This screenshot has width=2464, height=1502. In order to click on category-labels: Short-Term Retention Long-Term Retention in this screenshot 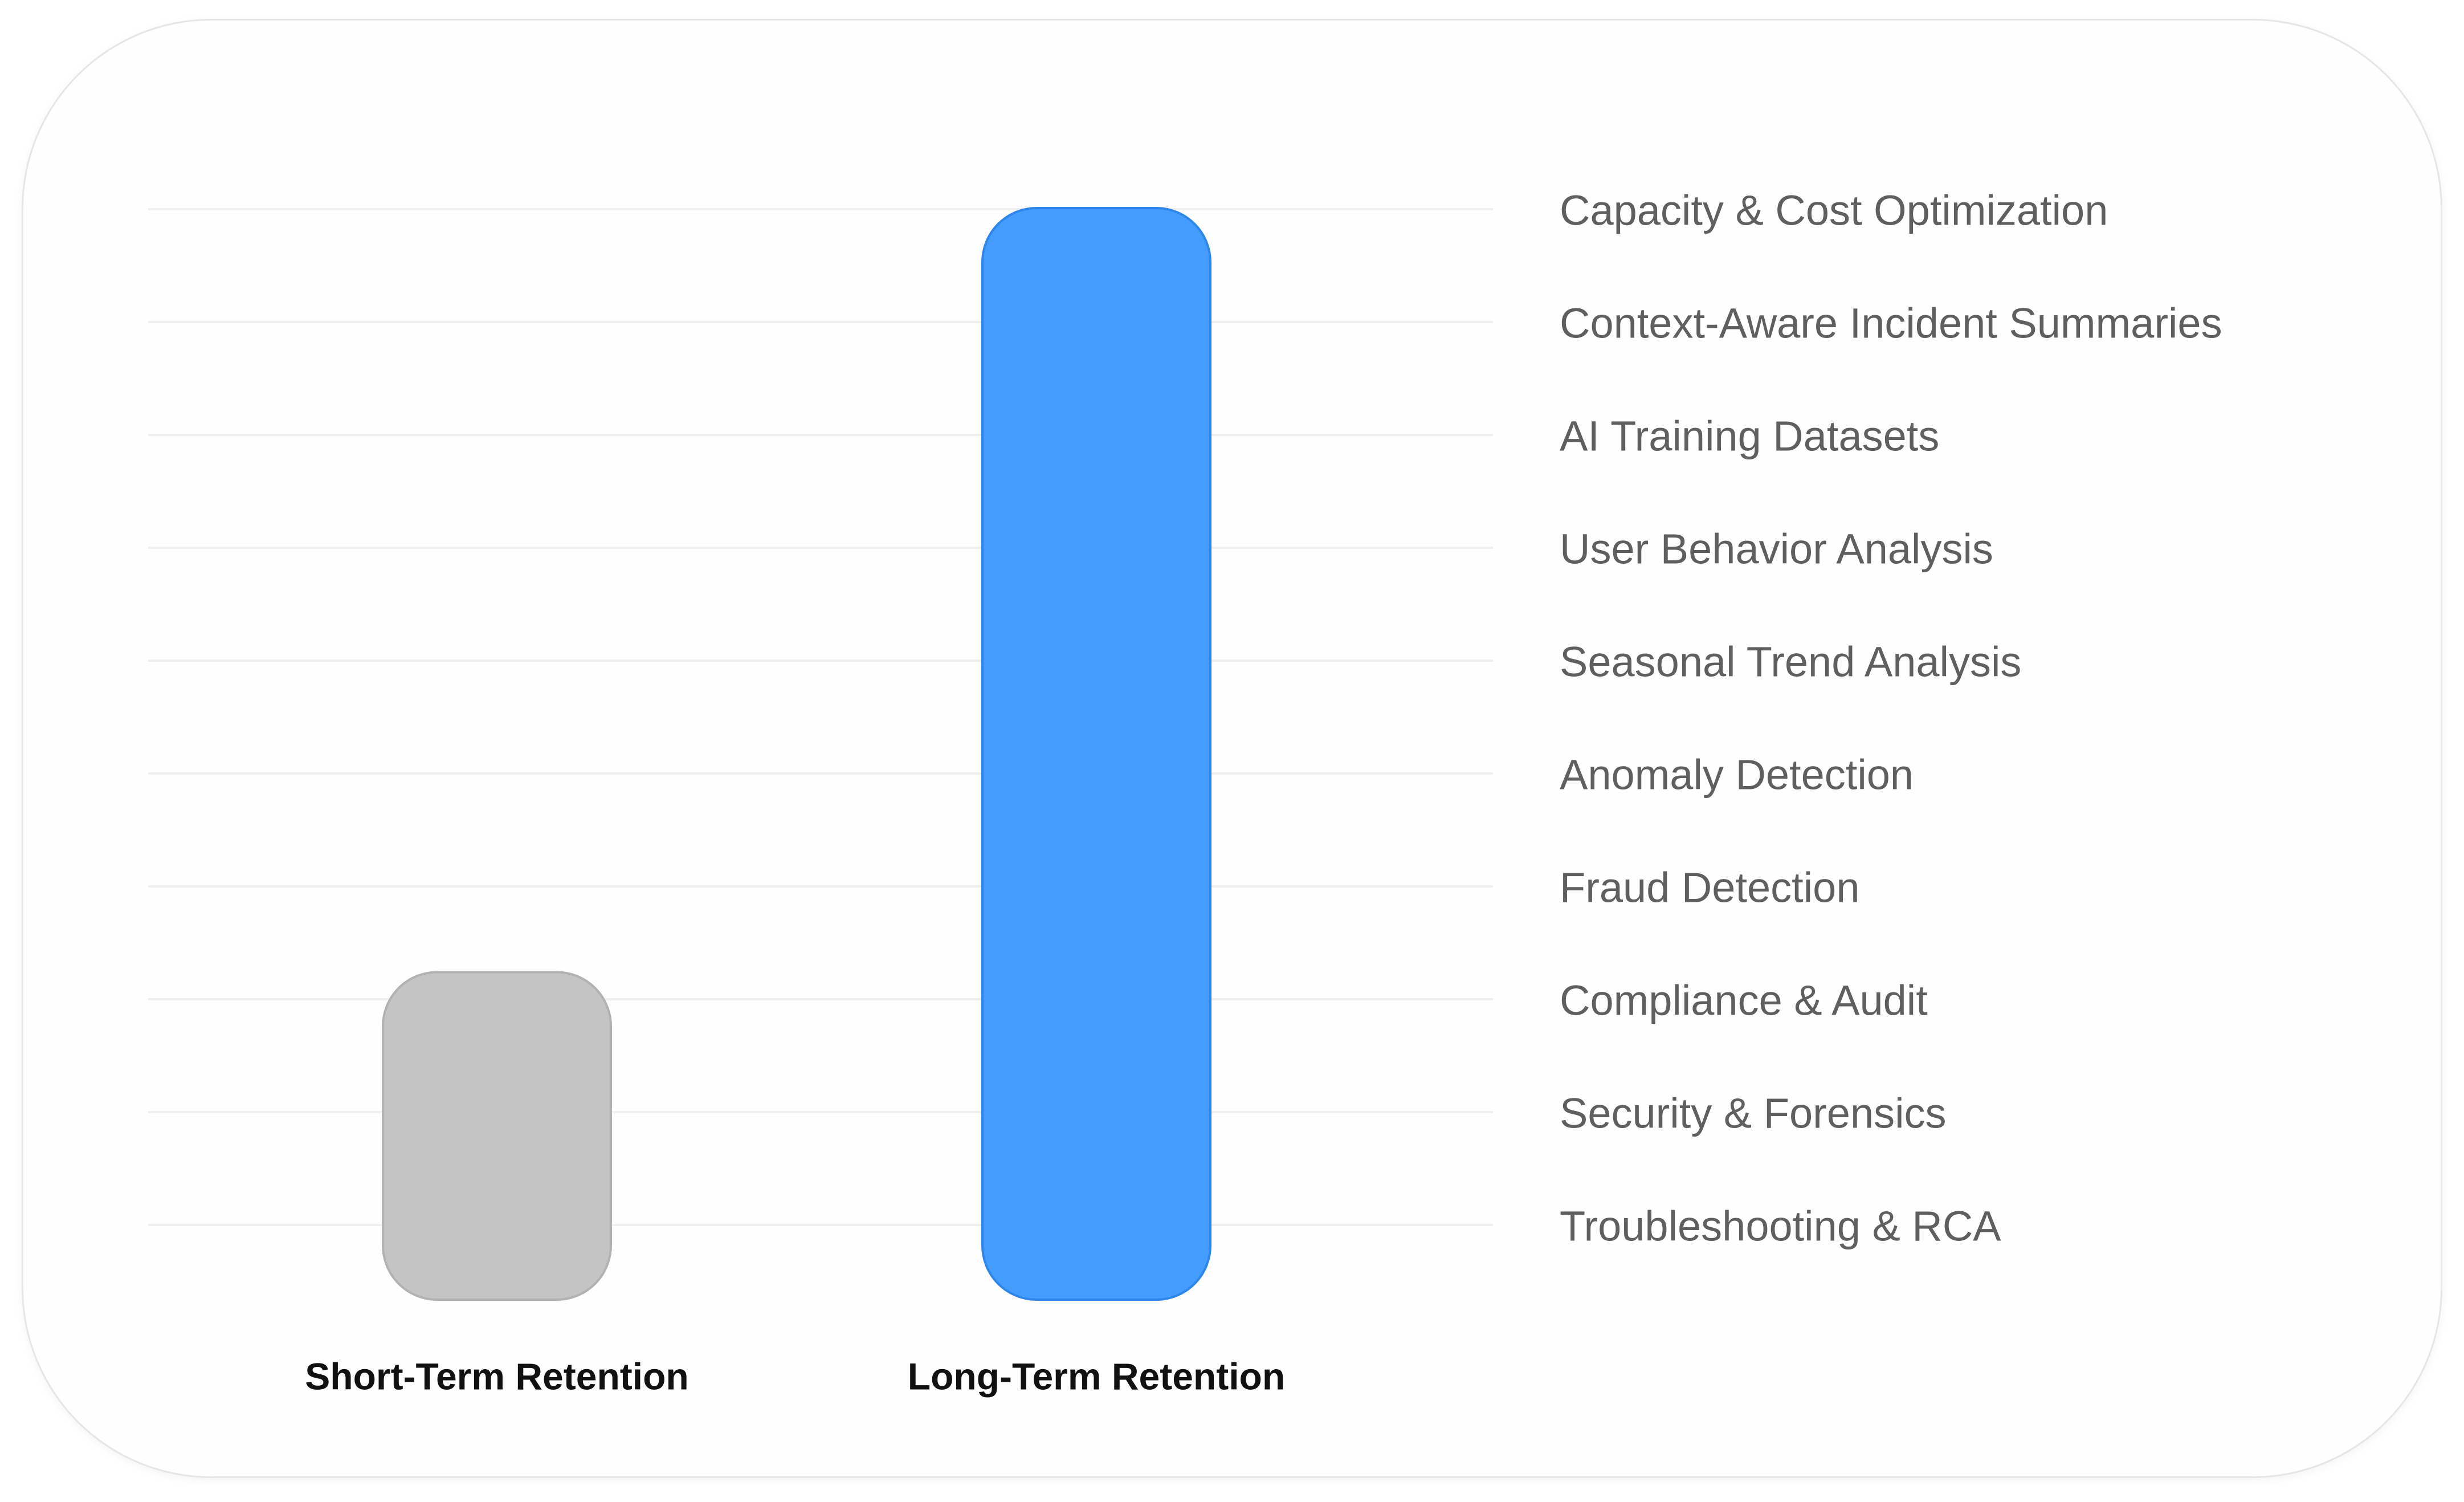, I will do `click(795, 1376)`.